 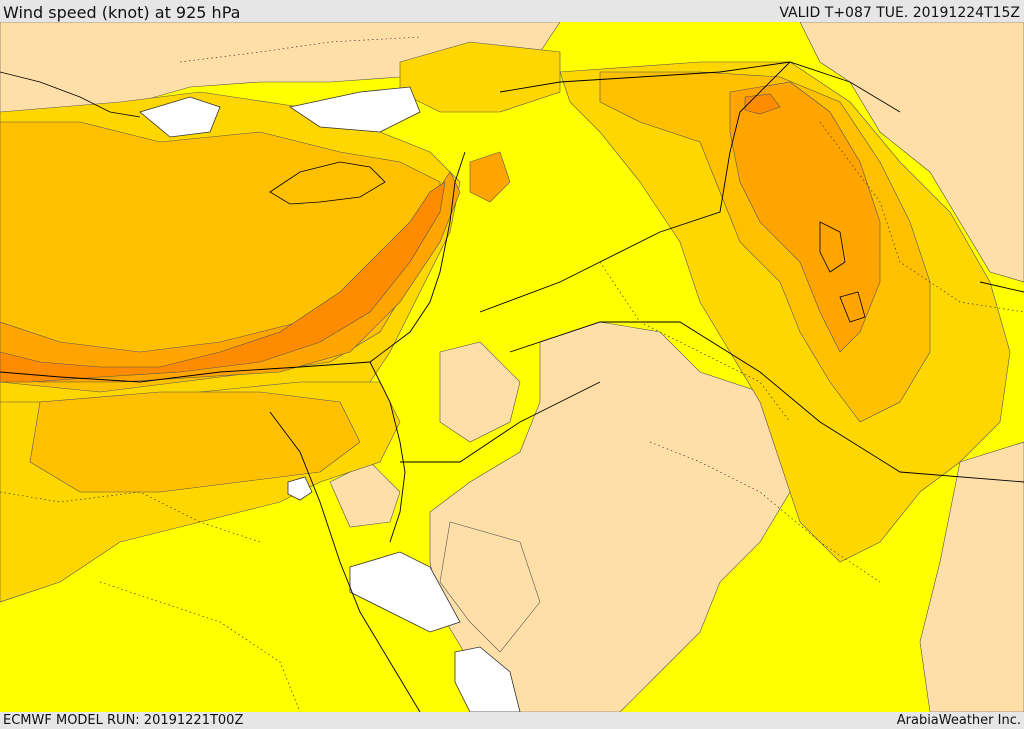 What do you see at coordinates (354, 109) in the screenshot?
I see `white-north-lake` at bounding box center [354, 109].